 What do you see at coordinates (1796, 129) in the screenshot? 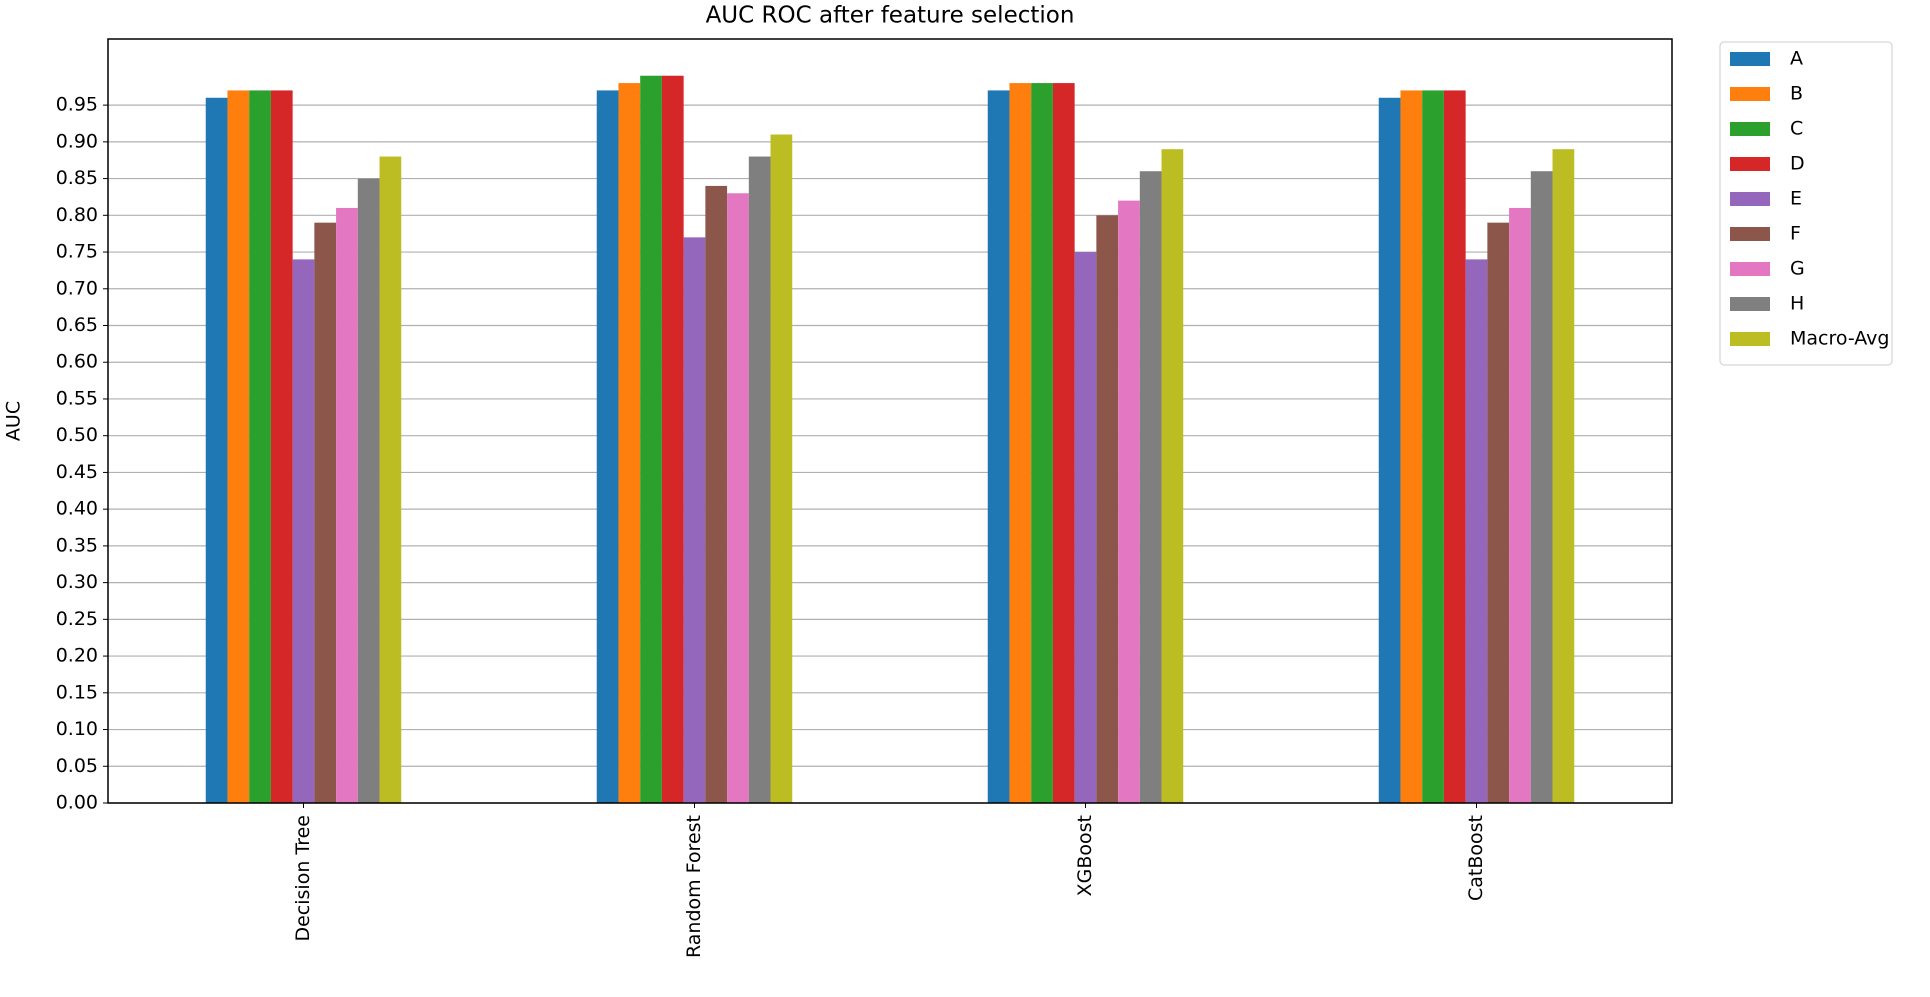
I see `legend-label: C` at bounding box center [1796, 129].